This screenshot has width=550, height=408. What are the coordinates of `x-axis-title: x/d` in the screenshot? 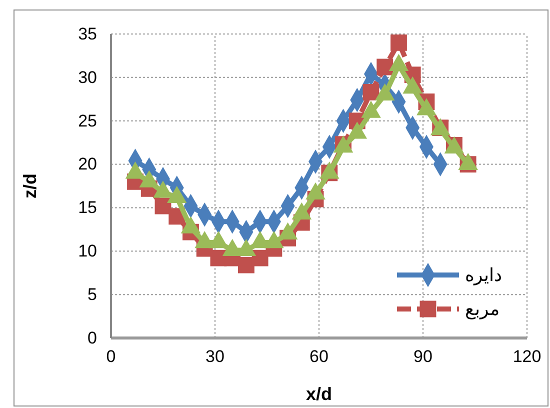 It's located at (319, 394).